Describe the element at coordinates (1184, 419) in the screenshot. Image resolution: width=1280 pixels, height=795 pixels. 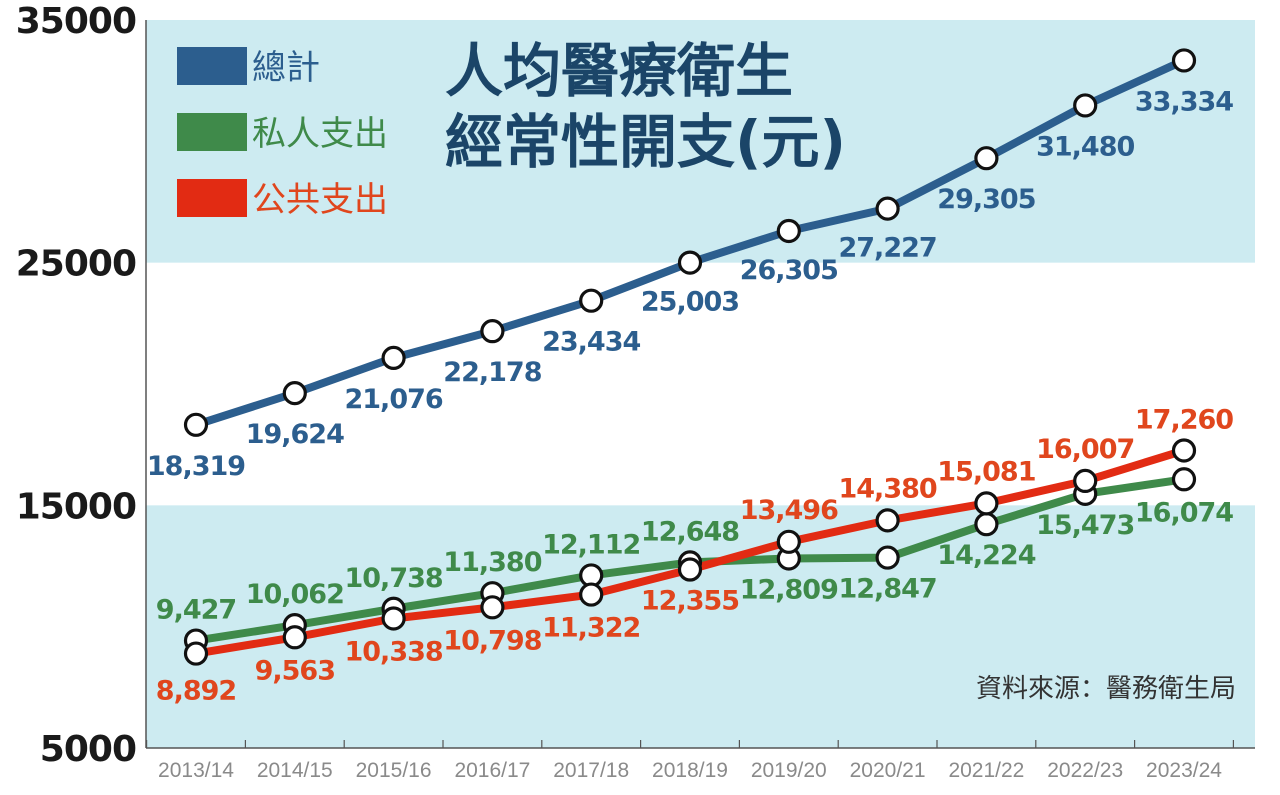
I see `data-label: 17,260` at that location.